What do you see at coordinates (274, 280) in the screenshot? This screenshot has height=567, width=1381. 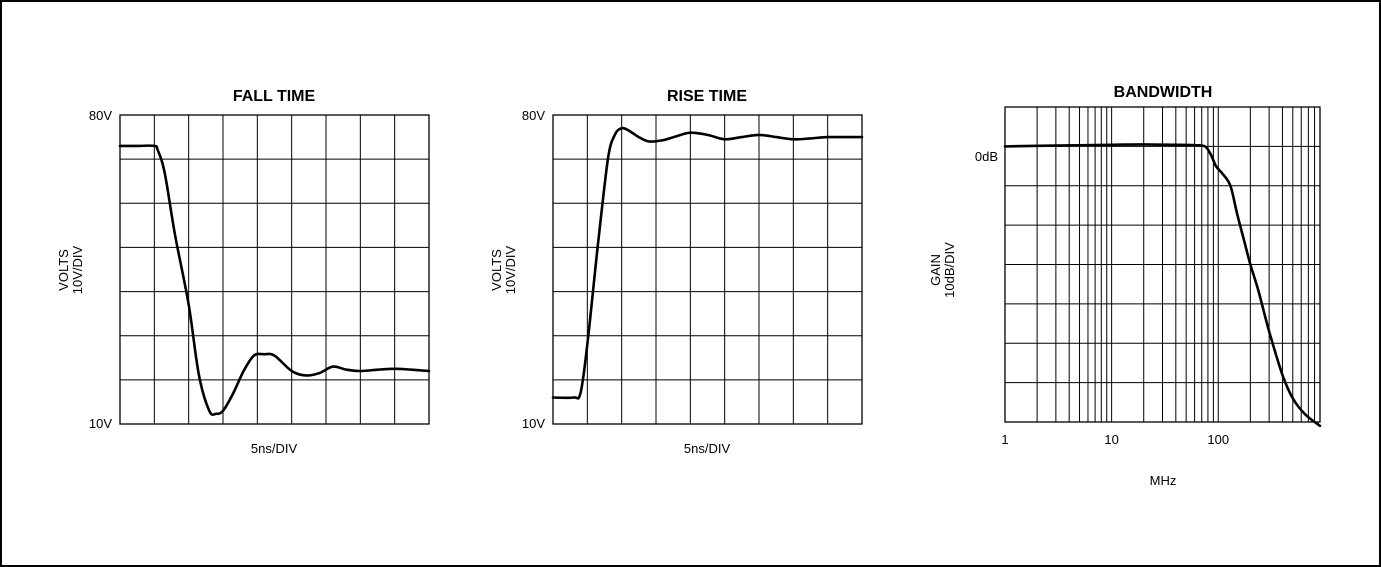 I see `fall-time-curve` at bounding box center [274, 280].